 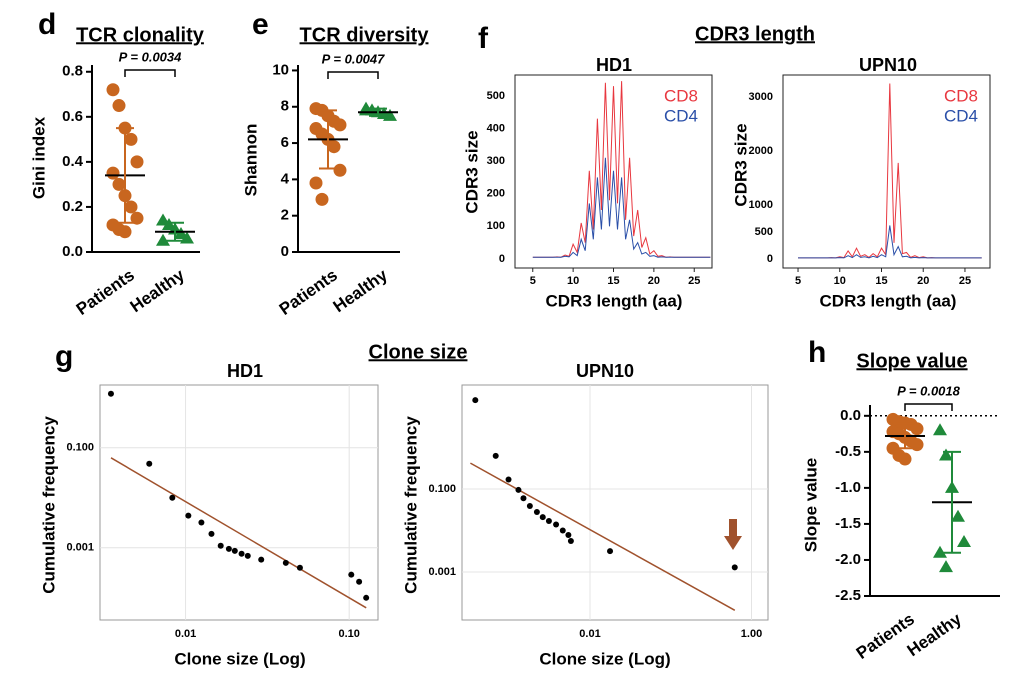 What do you see at coordinates (848, 595) in the screenshot?
I see `y-tick-label: -2.5` at bounding box center [848, 595].